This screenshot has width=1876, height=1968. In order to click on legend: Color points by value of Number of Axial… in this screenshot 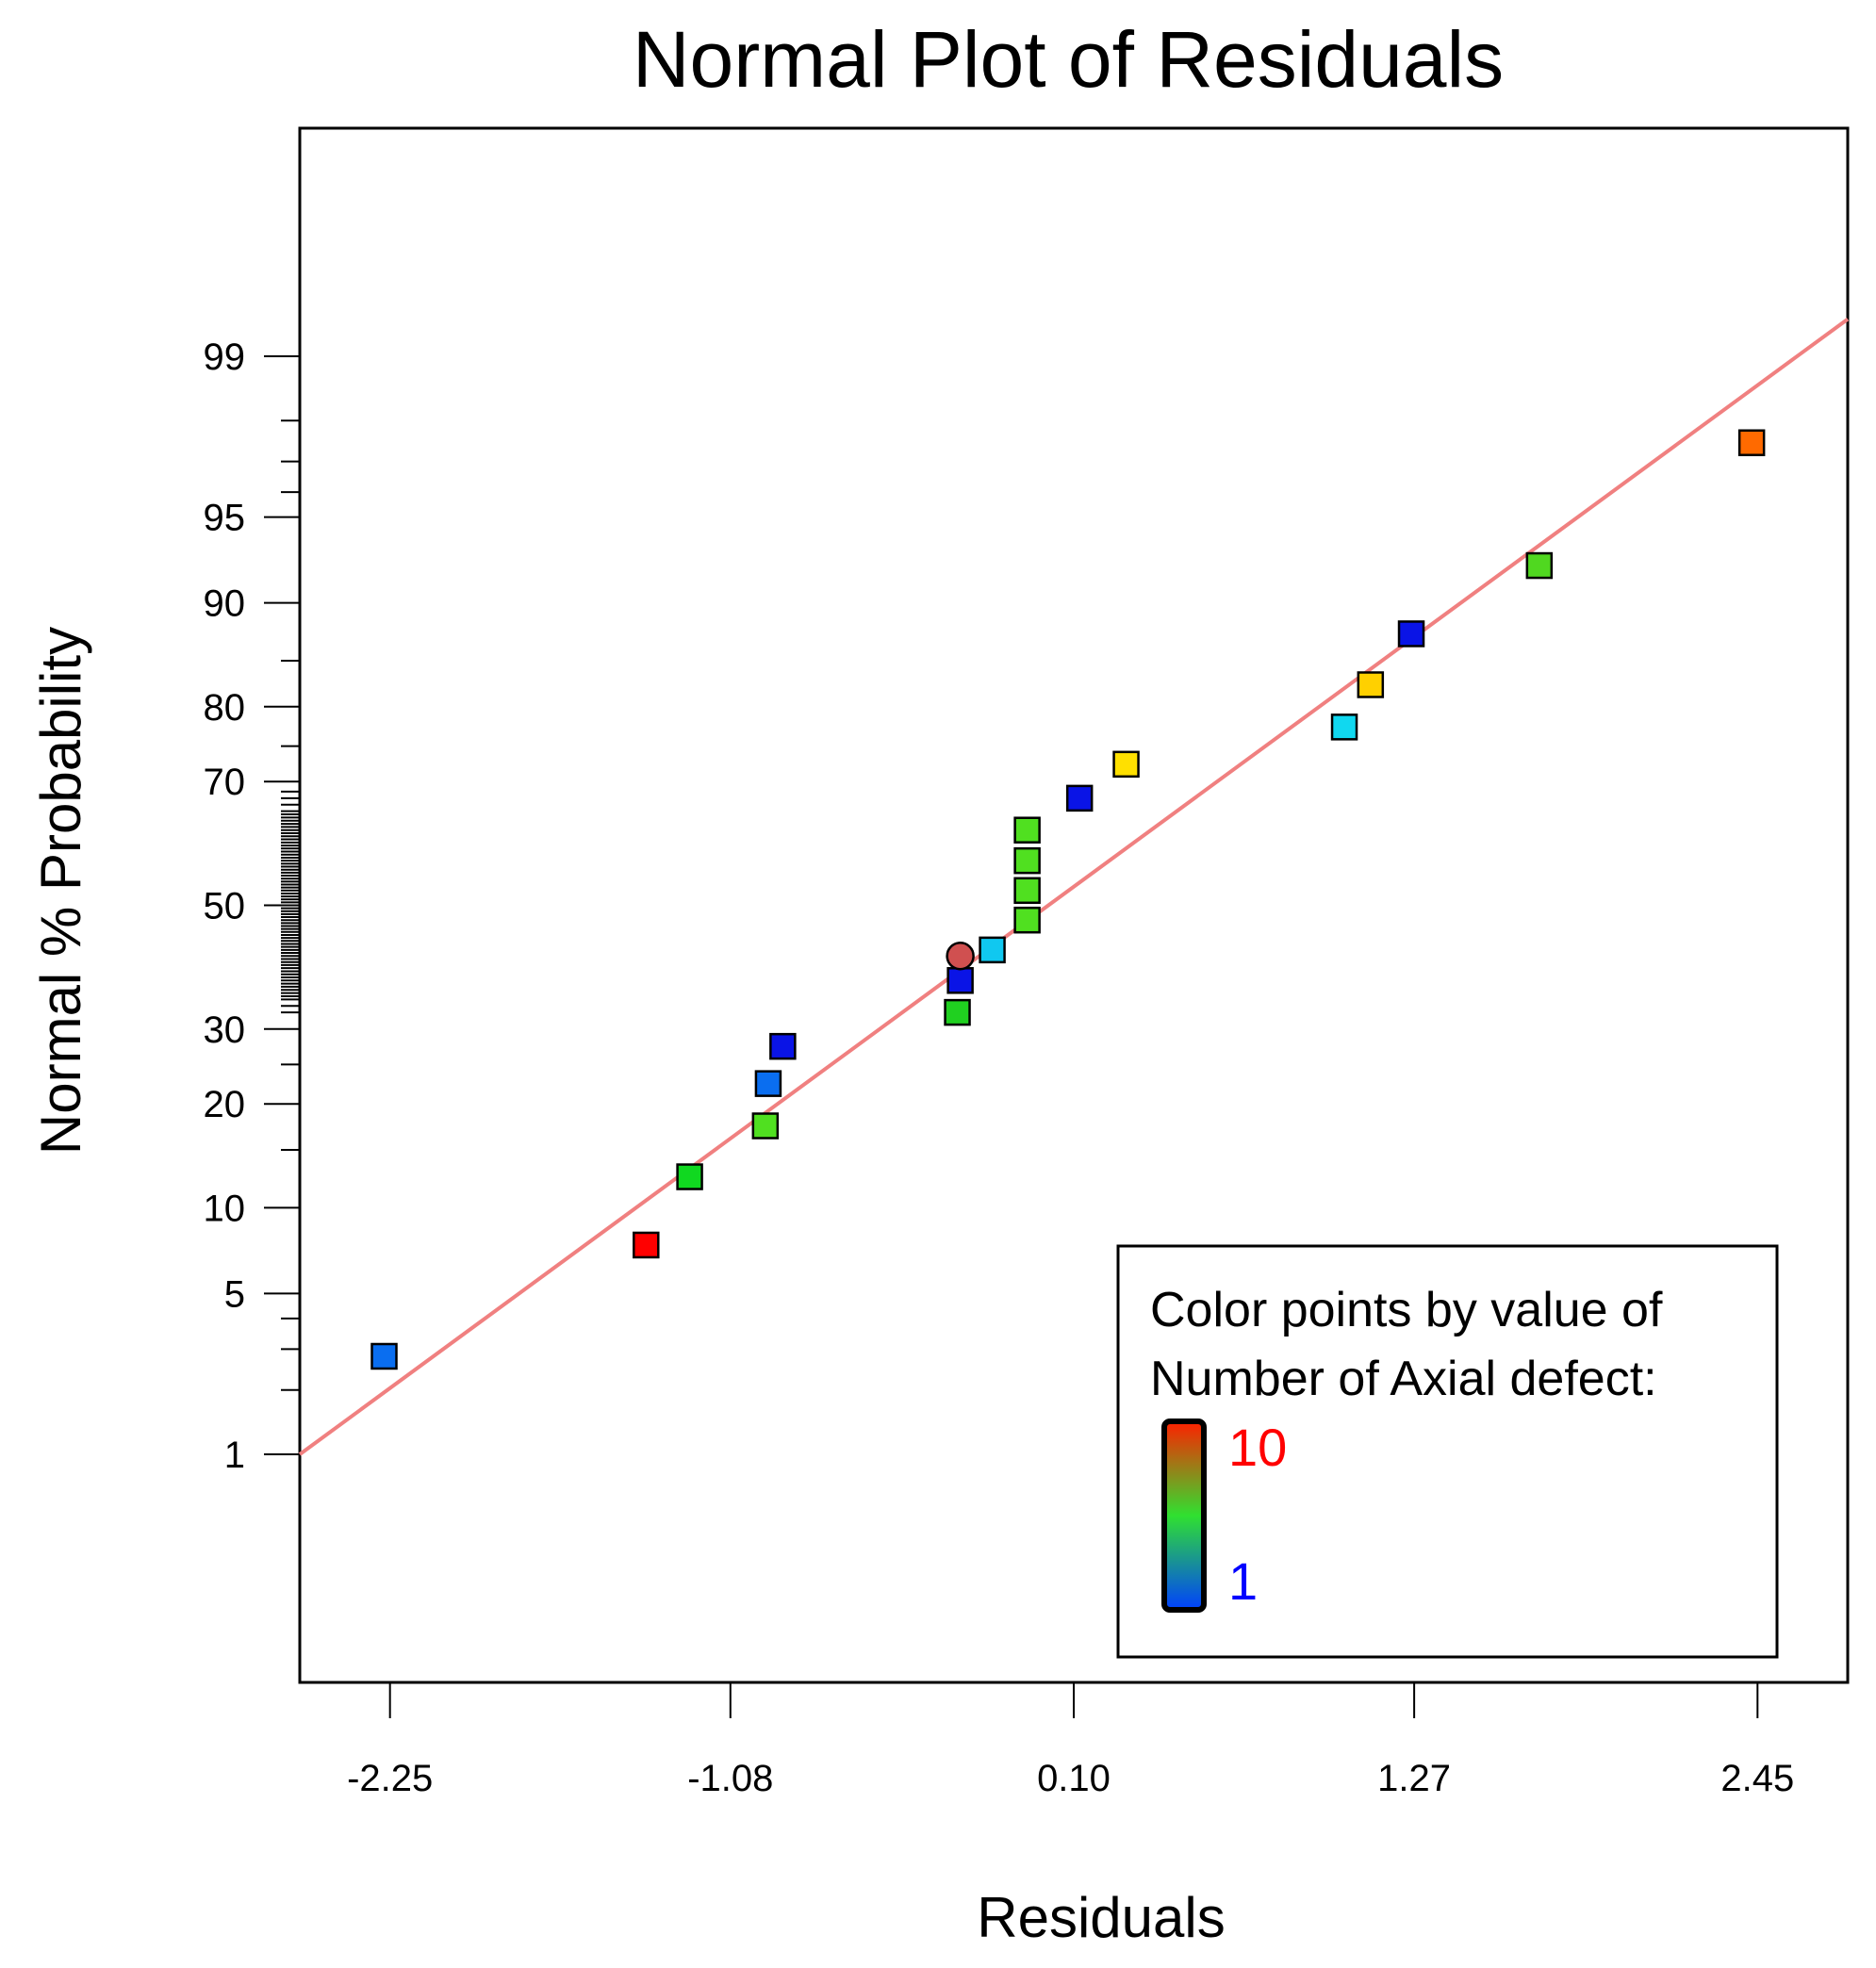, I will do `click(1448, 1451)`.